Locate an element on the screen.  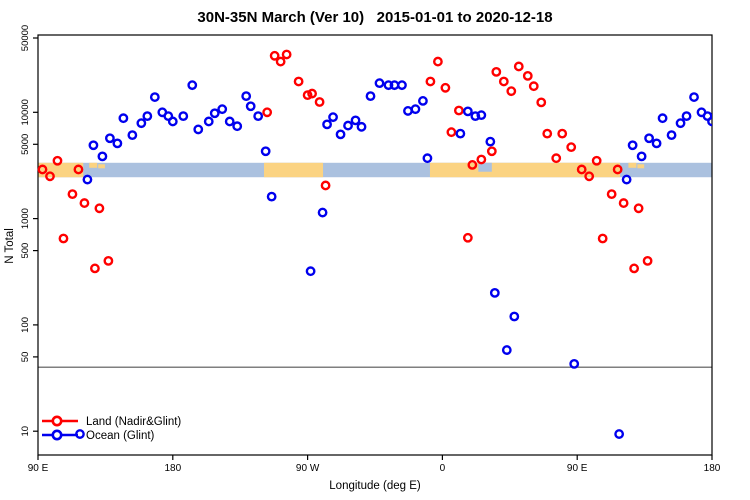
x-axis-label: Longitude (deg E) is located at coordinates (375, 486).